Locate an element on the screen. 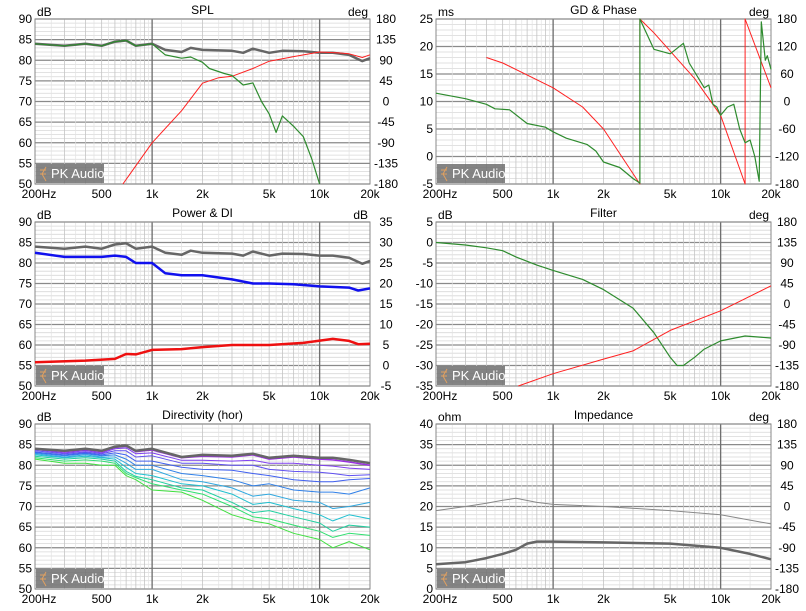 The width and height of the screenshot is (806, 611). y2-tick-label: -90 is located at coordinates (787, 345).